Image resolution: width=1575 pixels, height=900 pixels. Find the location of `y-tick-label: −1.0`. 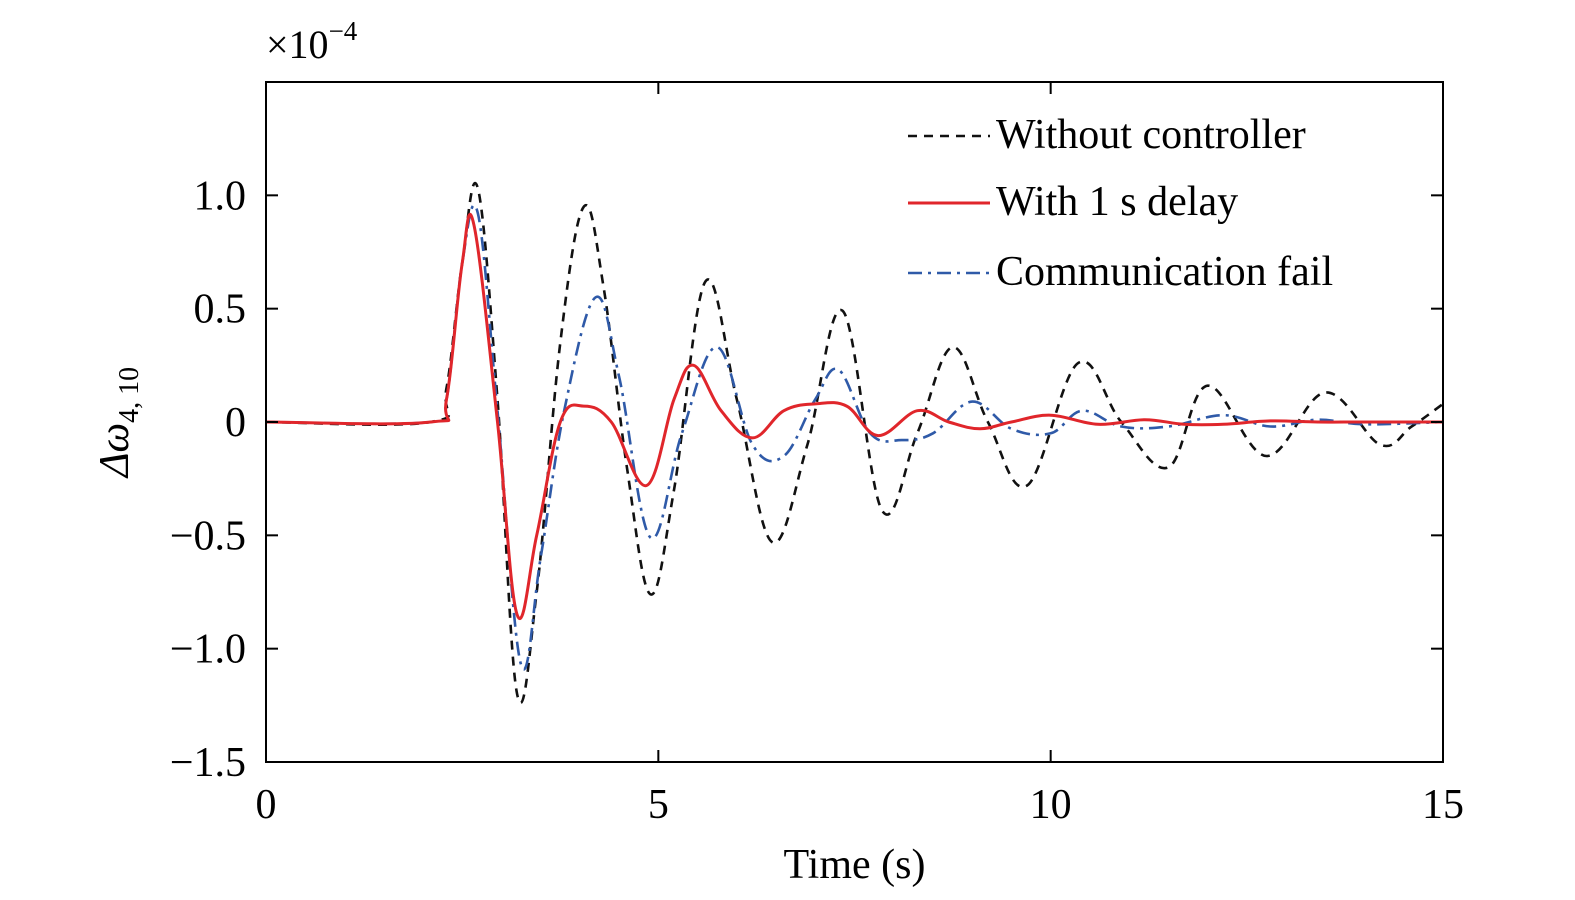

y-tick-label: −1.0 is located at coordinates (208, 650).